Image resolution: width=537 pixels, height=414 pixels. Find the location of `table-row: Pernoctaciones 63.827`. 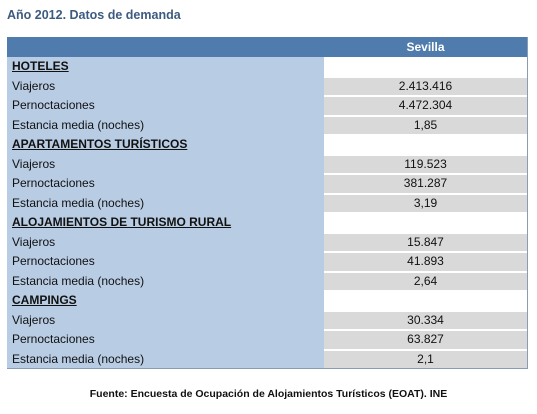

table-row: Pernoctaciones 63.827 is located at coordinates (267, 340).